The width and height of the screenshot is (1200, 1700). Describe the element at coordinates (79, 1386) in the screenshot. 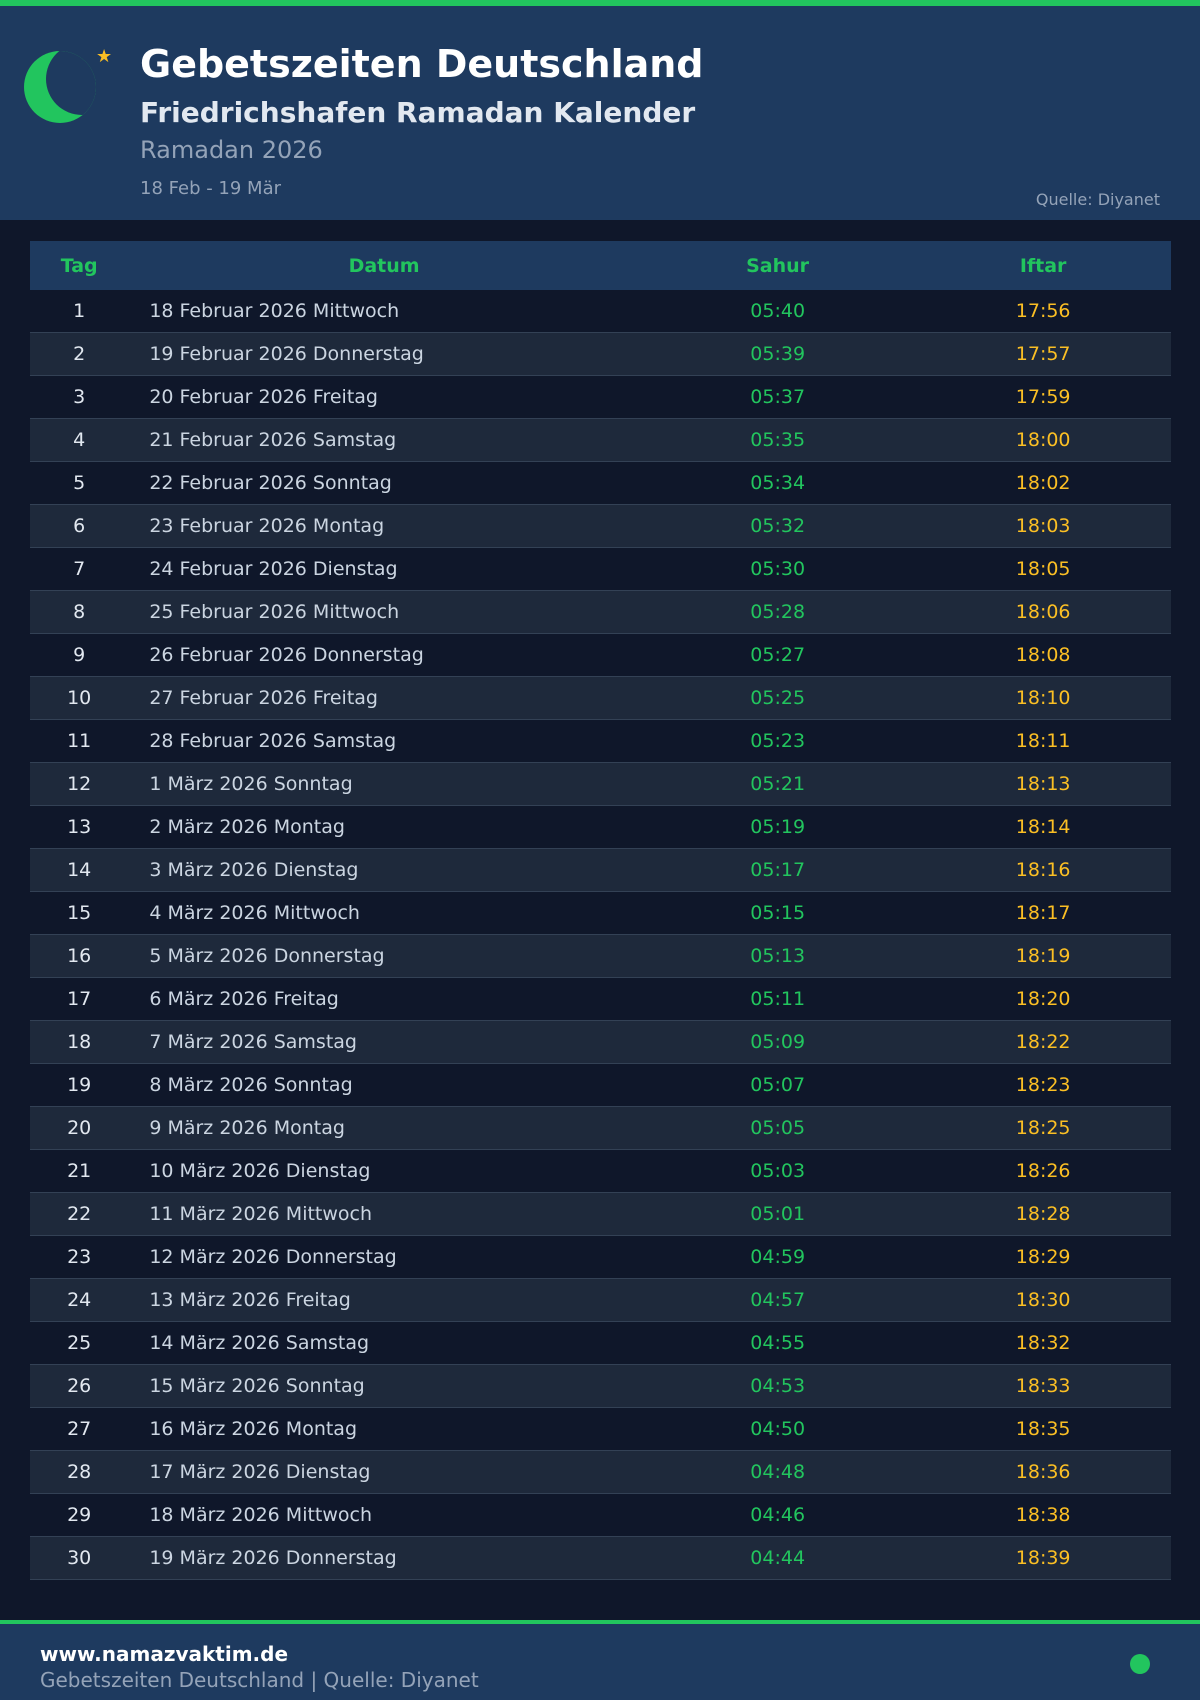

I see `day-number: 26` at that location.